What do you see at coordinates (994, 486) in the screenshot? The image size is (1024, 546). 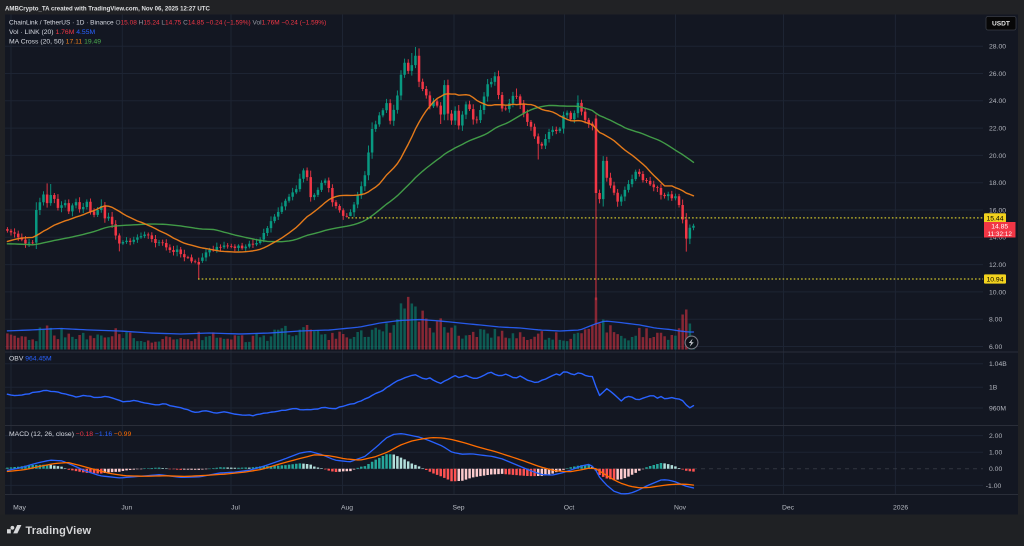 I see `svg-text: -1.00` at bounding box center [994, 486].